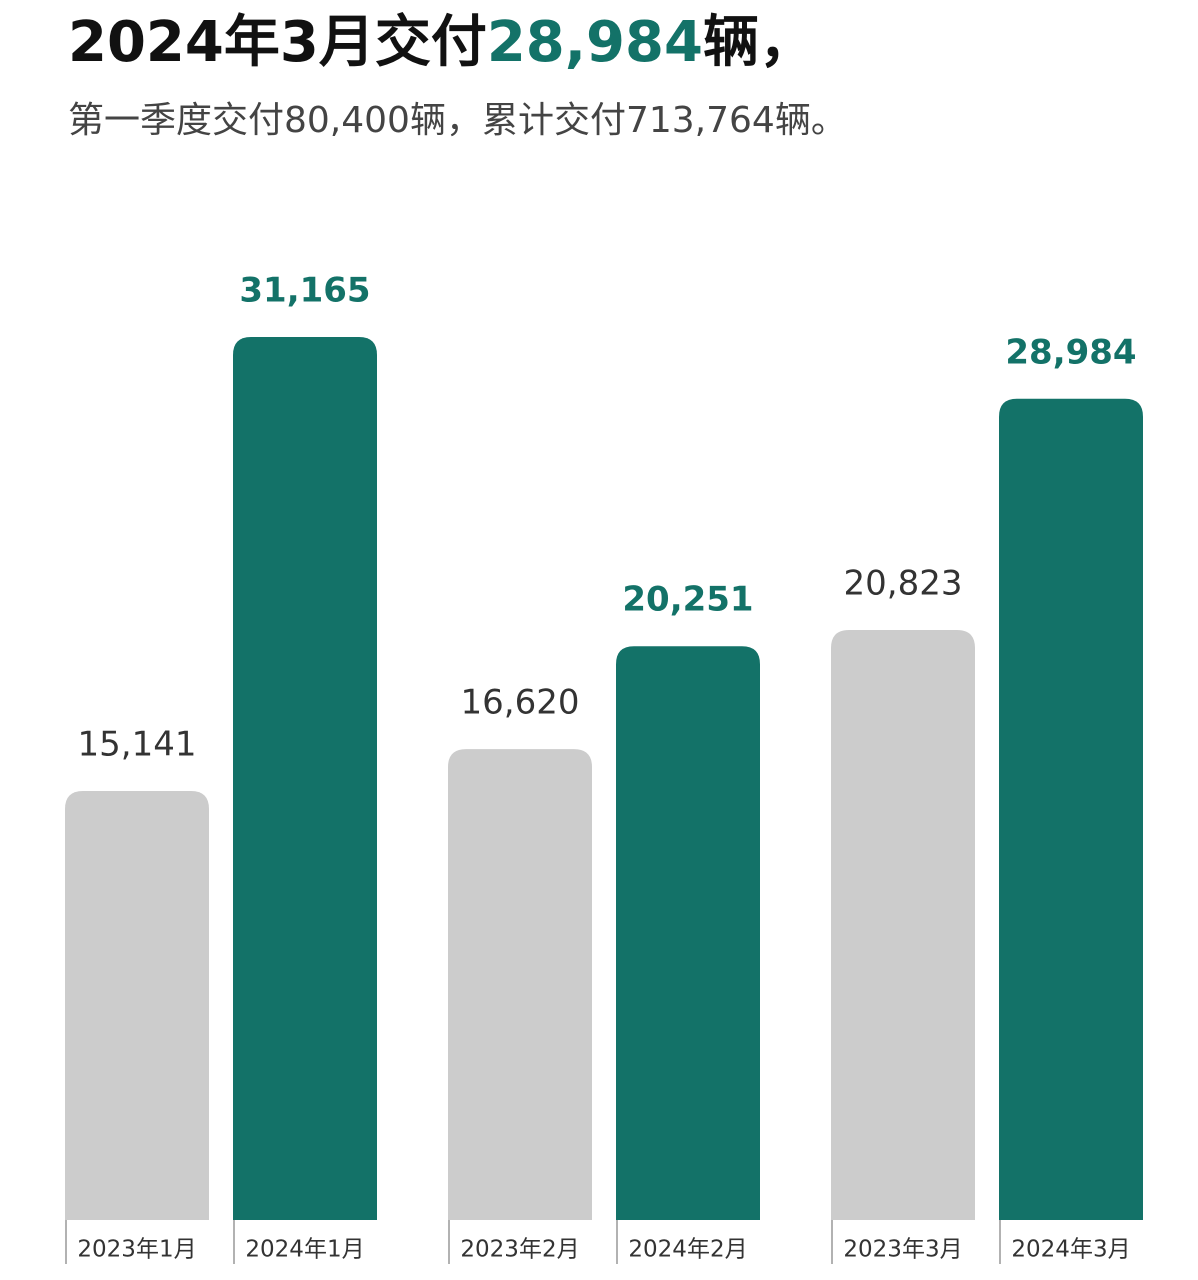 Image resolution: width=1198 pixels, height=1280 pixels. I want to click on x-tick-label: 2023年3月, so click(902, 1250).